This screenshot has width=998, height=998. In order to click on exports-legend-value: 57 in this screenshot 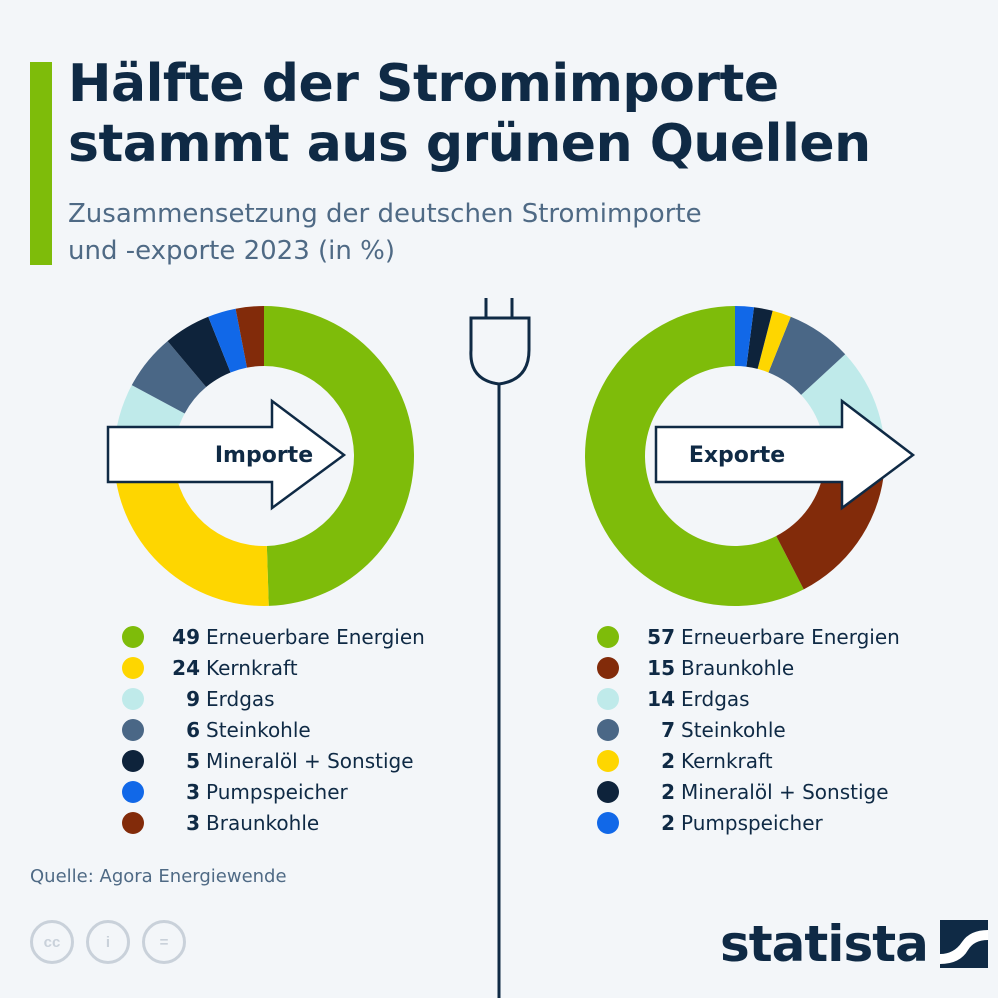, I will do `click(661, 636)`.